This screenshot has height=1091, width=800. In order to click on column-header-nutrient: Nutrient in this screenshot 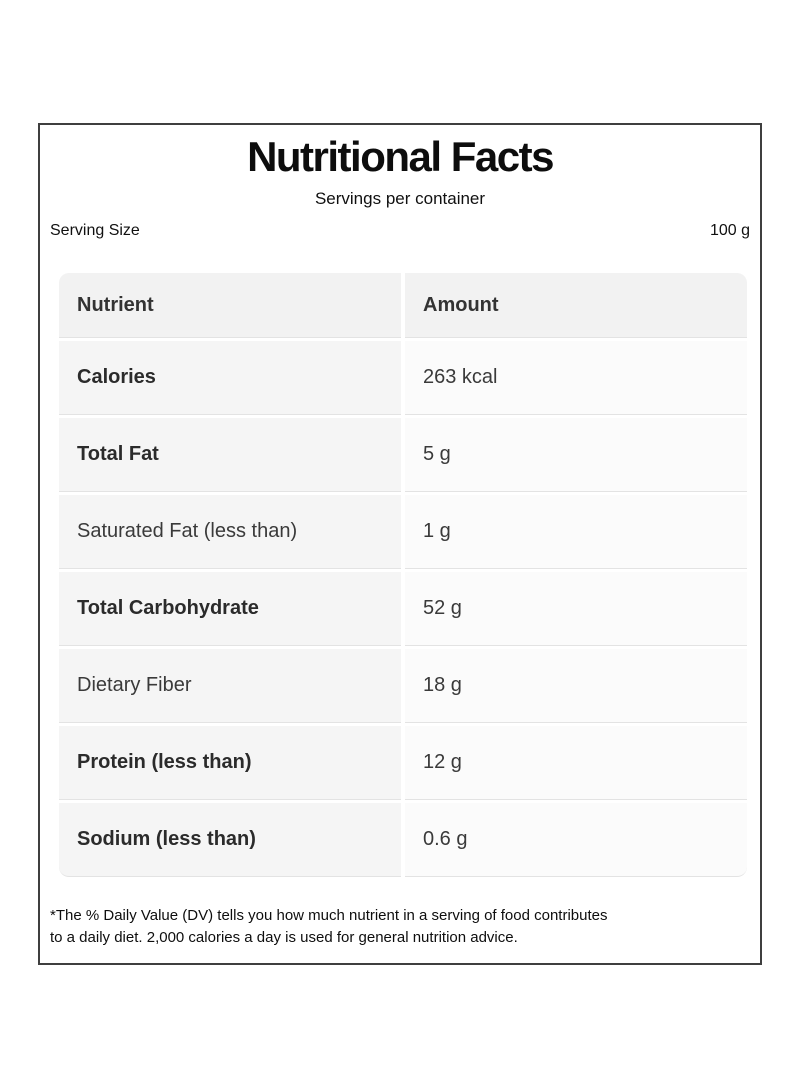, I will do `click(230, 306)`.